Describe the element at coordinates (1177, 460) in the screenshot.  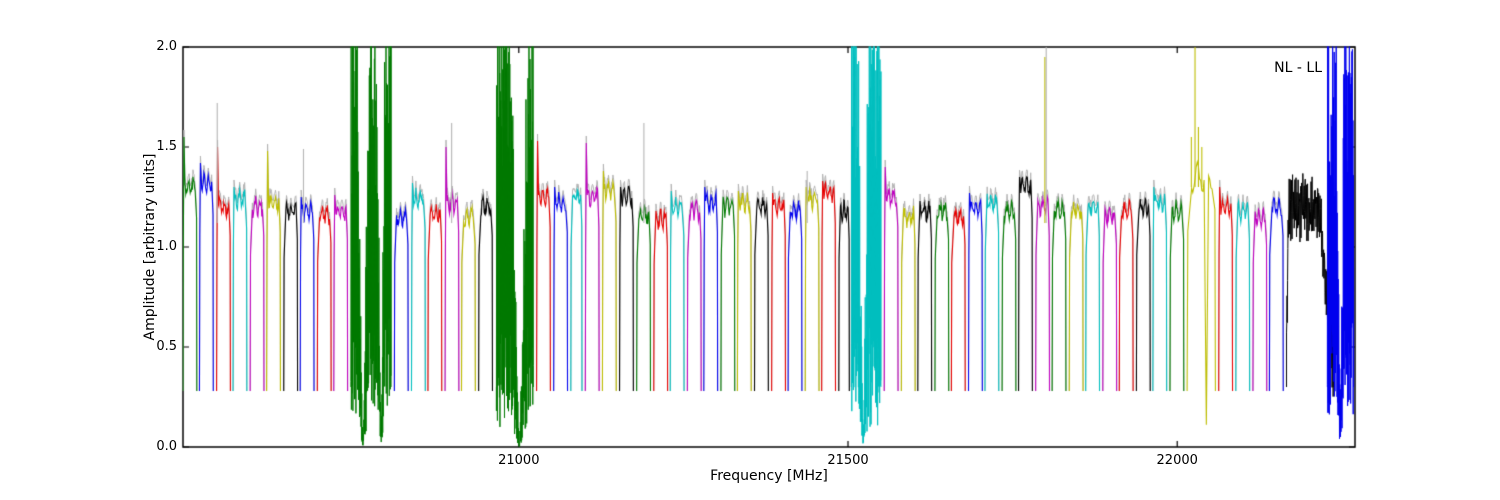
I see `x-tick-label: 22000` at that location.